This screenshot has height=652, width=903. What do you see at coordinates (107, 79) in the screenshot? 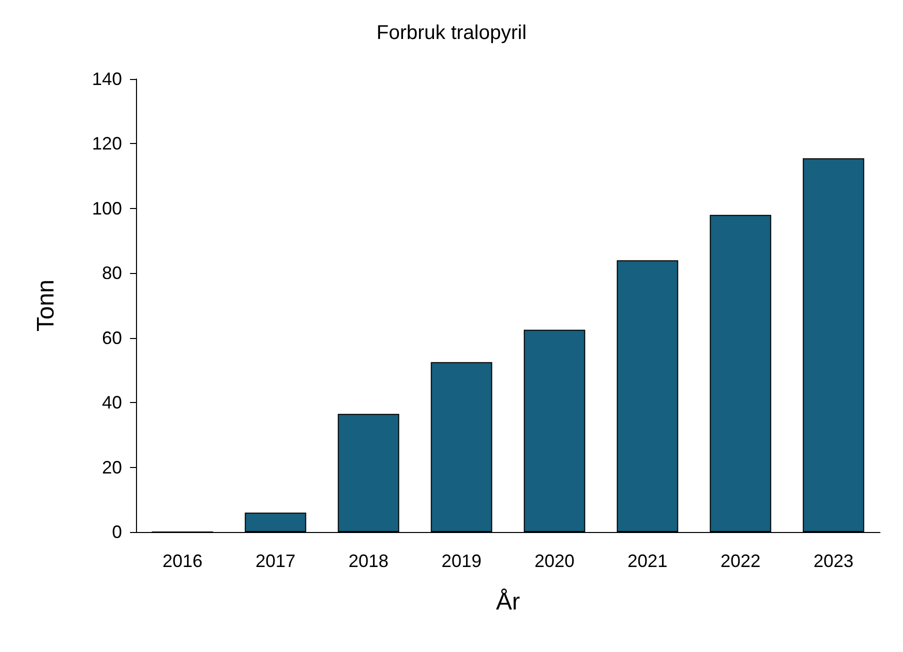
I see `y-tick-label: 140` at bounding box center [107, 79].